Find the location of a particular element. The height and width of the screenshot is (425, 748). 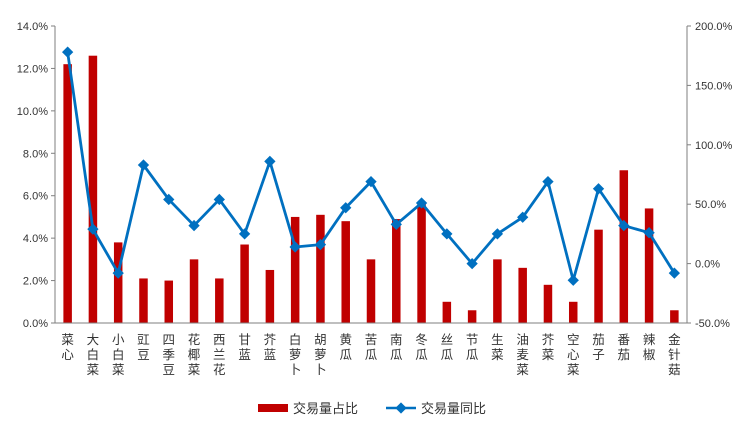

left-tick-label: 12.0% is located at coordinates (32, 69).